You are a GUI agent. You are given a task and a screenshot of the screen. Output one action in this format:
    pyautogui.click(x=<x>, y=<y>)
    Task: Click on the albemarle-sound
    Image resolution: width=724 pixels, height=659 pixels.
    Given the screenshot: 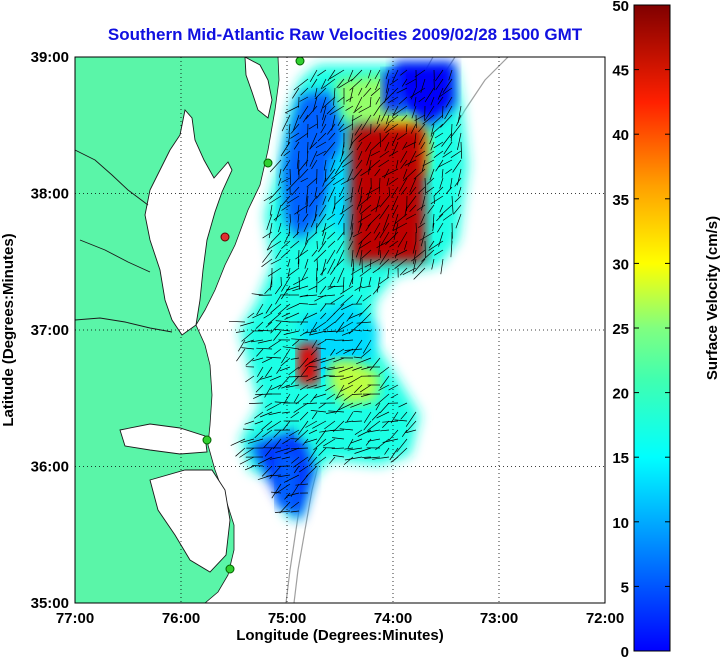 What is the action you would take?
    pyautogui.click(x=163, y=439)
    